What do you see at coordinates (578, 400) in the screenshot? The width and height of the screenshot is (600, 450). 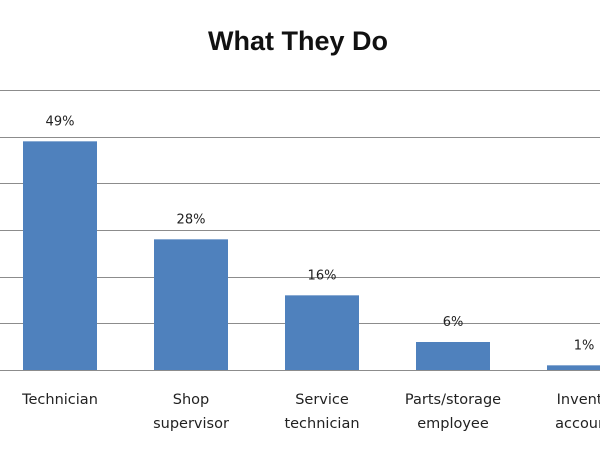 I see `category-label-line: Invento` at bounding box center [578, 400].